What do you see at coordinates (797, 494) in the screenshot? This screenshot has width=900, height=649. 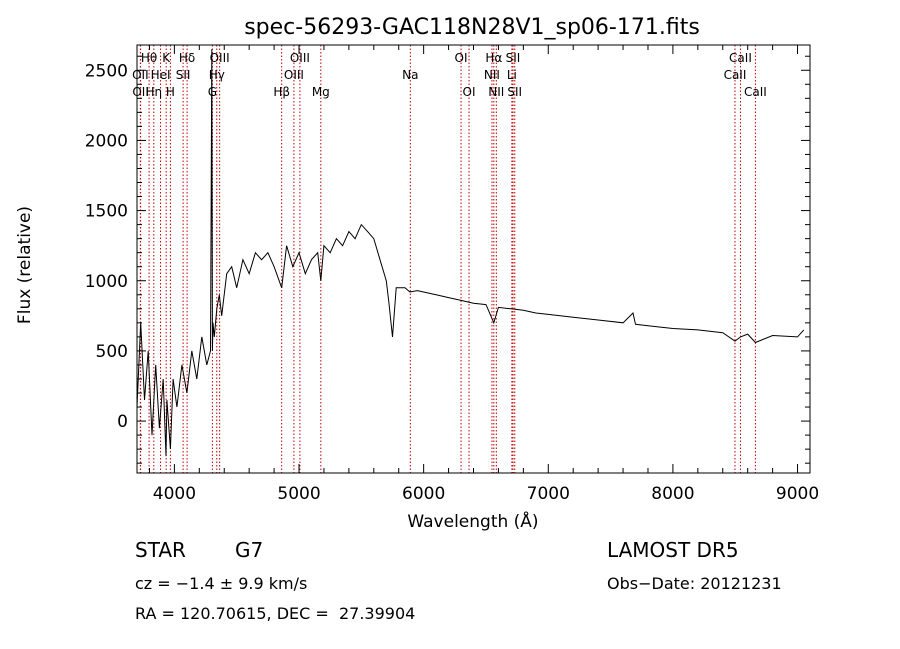 I see `x-tick-label: 9000` at bounding box center [797, 494].